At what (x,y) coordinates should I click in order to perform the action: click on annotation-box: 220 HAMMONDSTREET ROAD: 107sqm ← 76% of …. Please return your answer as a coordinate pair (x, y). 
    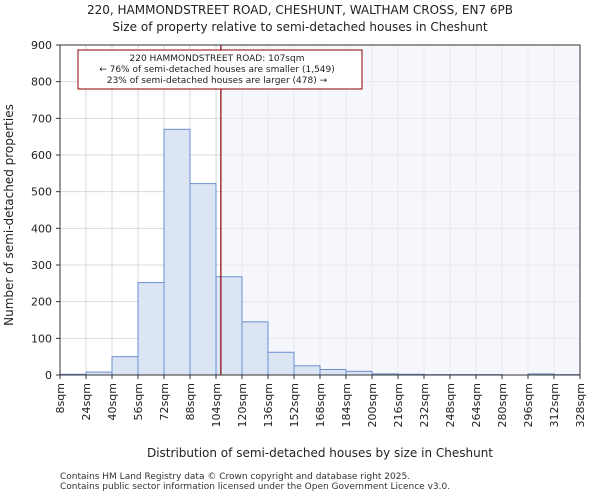
    Looking at the image, I should click on (220, 69).